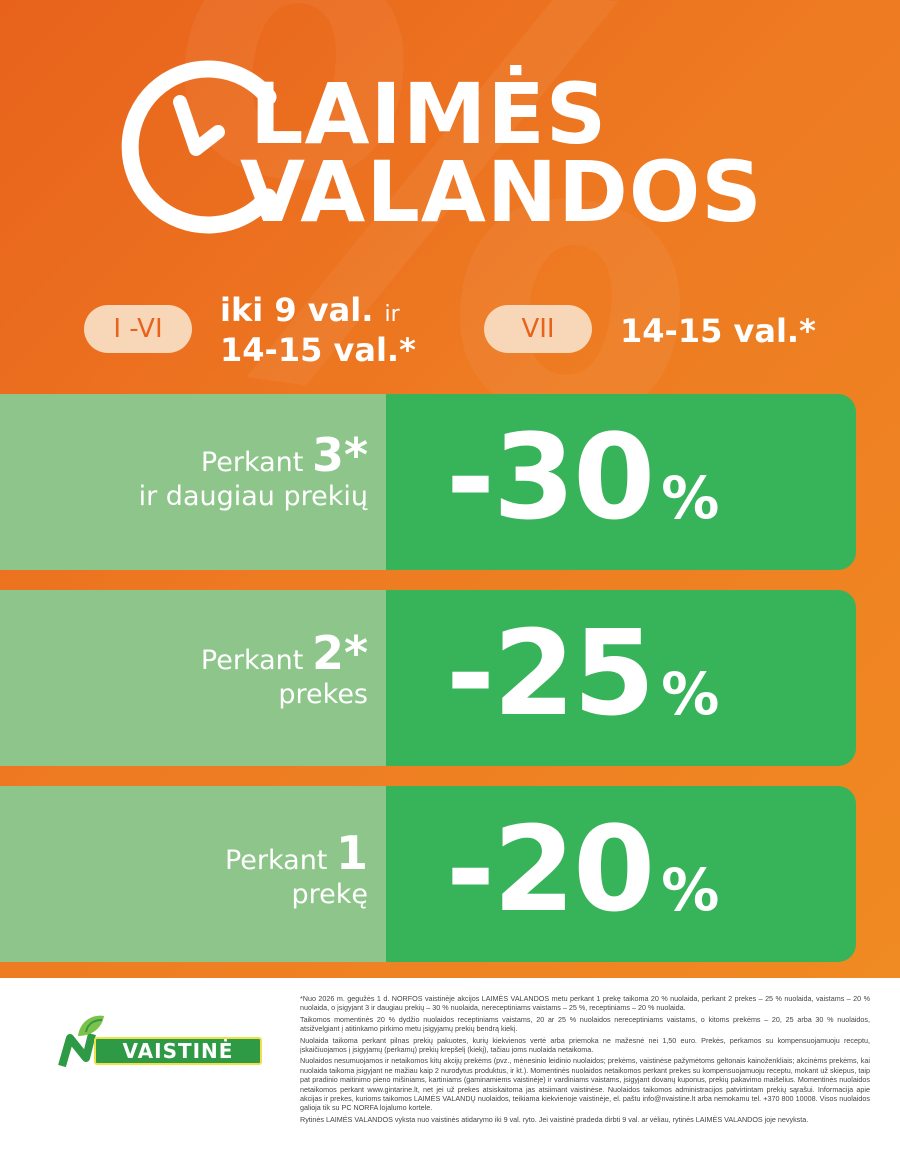 Image resolution: width=900 pixels, height=1151 pixels. I want to click on offer-discount: -30%, so click(582, 477).